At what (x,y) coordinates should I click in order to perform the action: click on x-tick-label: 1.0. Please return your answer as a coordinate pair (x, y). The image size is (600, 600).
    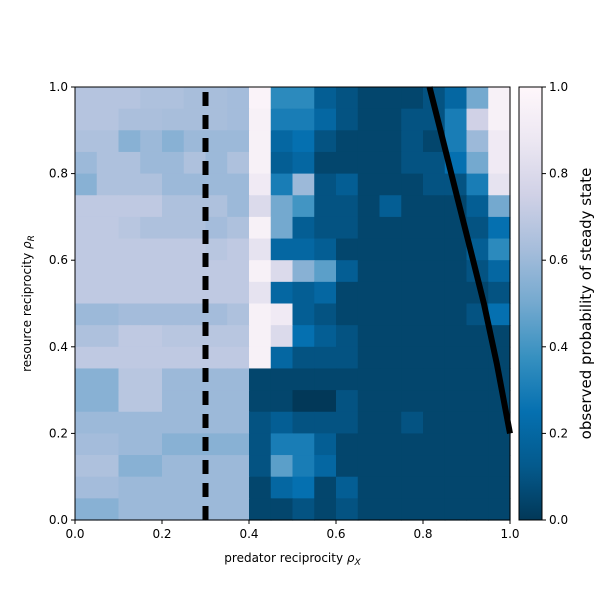
    Looking at the image, I should click on (509, 534).